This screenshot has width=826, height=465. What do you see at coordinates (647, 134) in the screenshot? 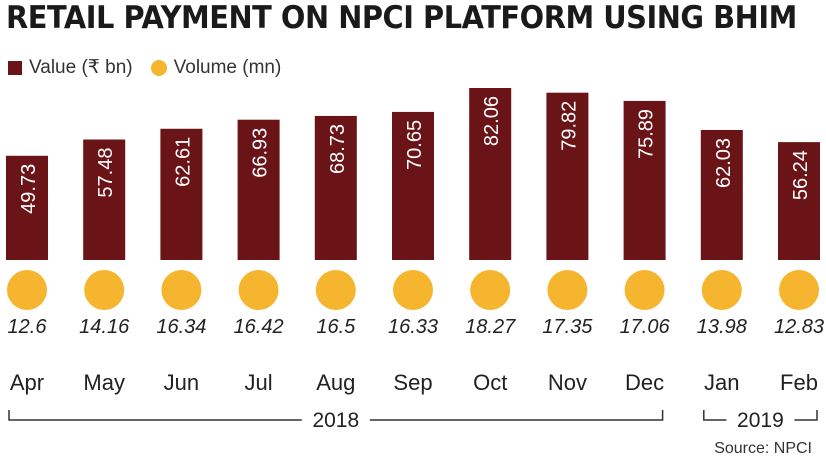
I see `value-label: 75.89` at bounding box center [647, 134].